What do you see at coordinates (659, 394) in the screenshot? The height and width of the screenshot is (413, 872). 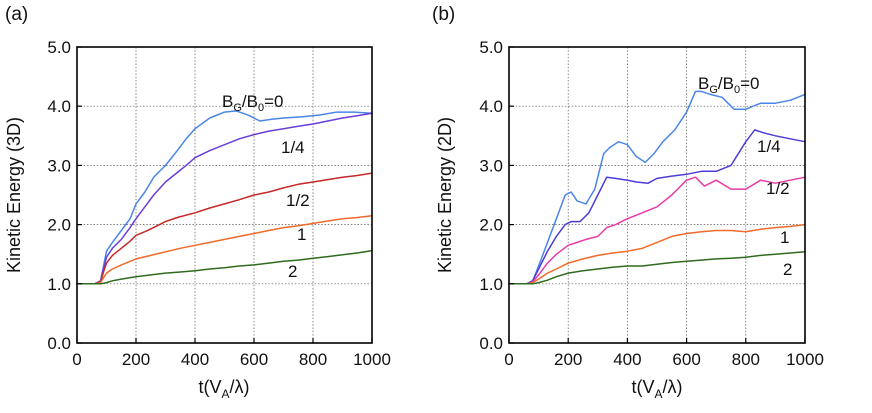 I see `x-axis-label-b-sub: A` at bounding box center [659, 394].